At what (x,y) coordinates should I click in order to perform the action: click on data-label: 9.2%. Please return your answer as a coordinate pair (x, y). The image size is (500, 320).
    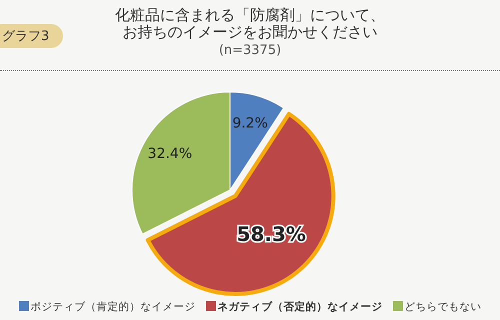
    Looking at the image, I should click on (250, 123).